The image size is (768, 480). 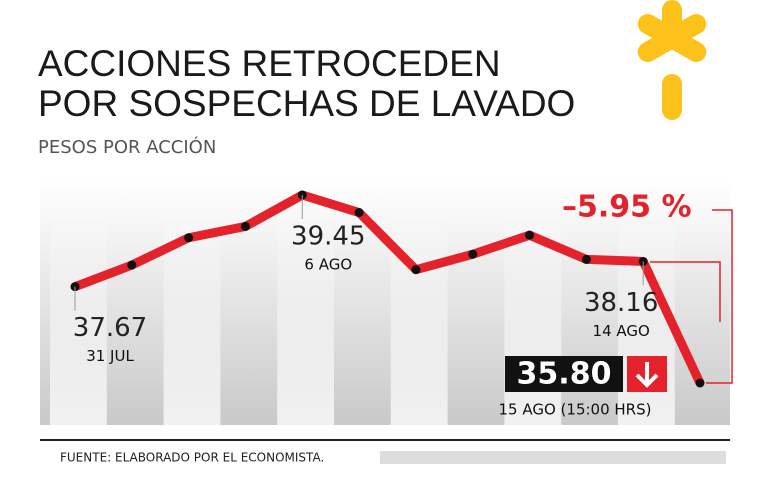 What do you see at coordinates (621, 303) in the screenshot?
I see `value-label: 38.16` at bounding box center [621, 303].